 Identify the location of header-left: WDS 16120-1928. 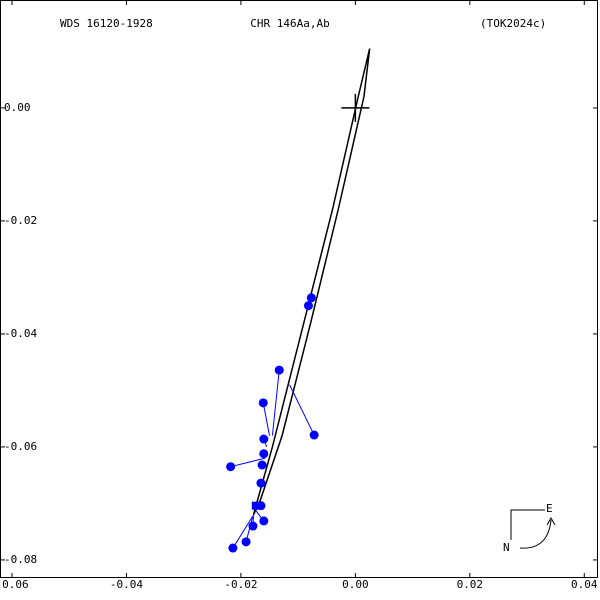
(106, 23).